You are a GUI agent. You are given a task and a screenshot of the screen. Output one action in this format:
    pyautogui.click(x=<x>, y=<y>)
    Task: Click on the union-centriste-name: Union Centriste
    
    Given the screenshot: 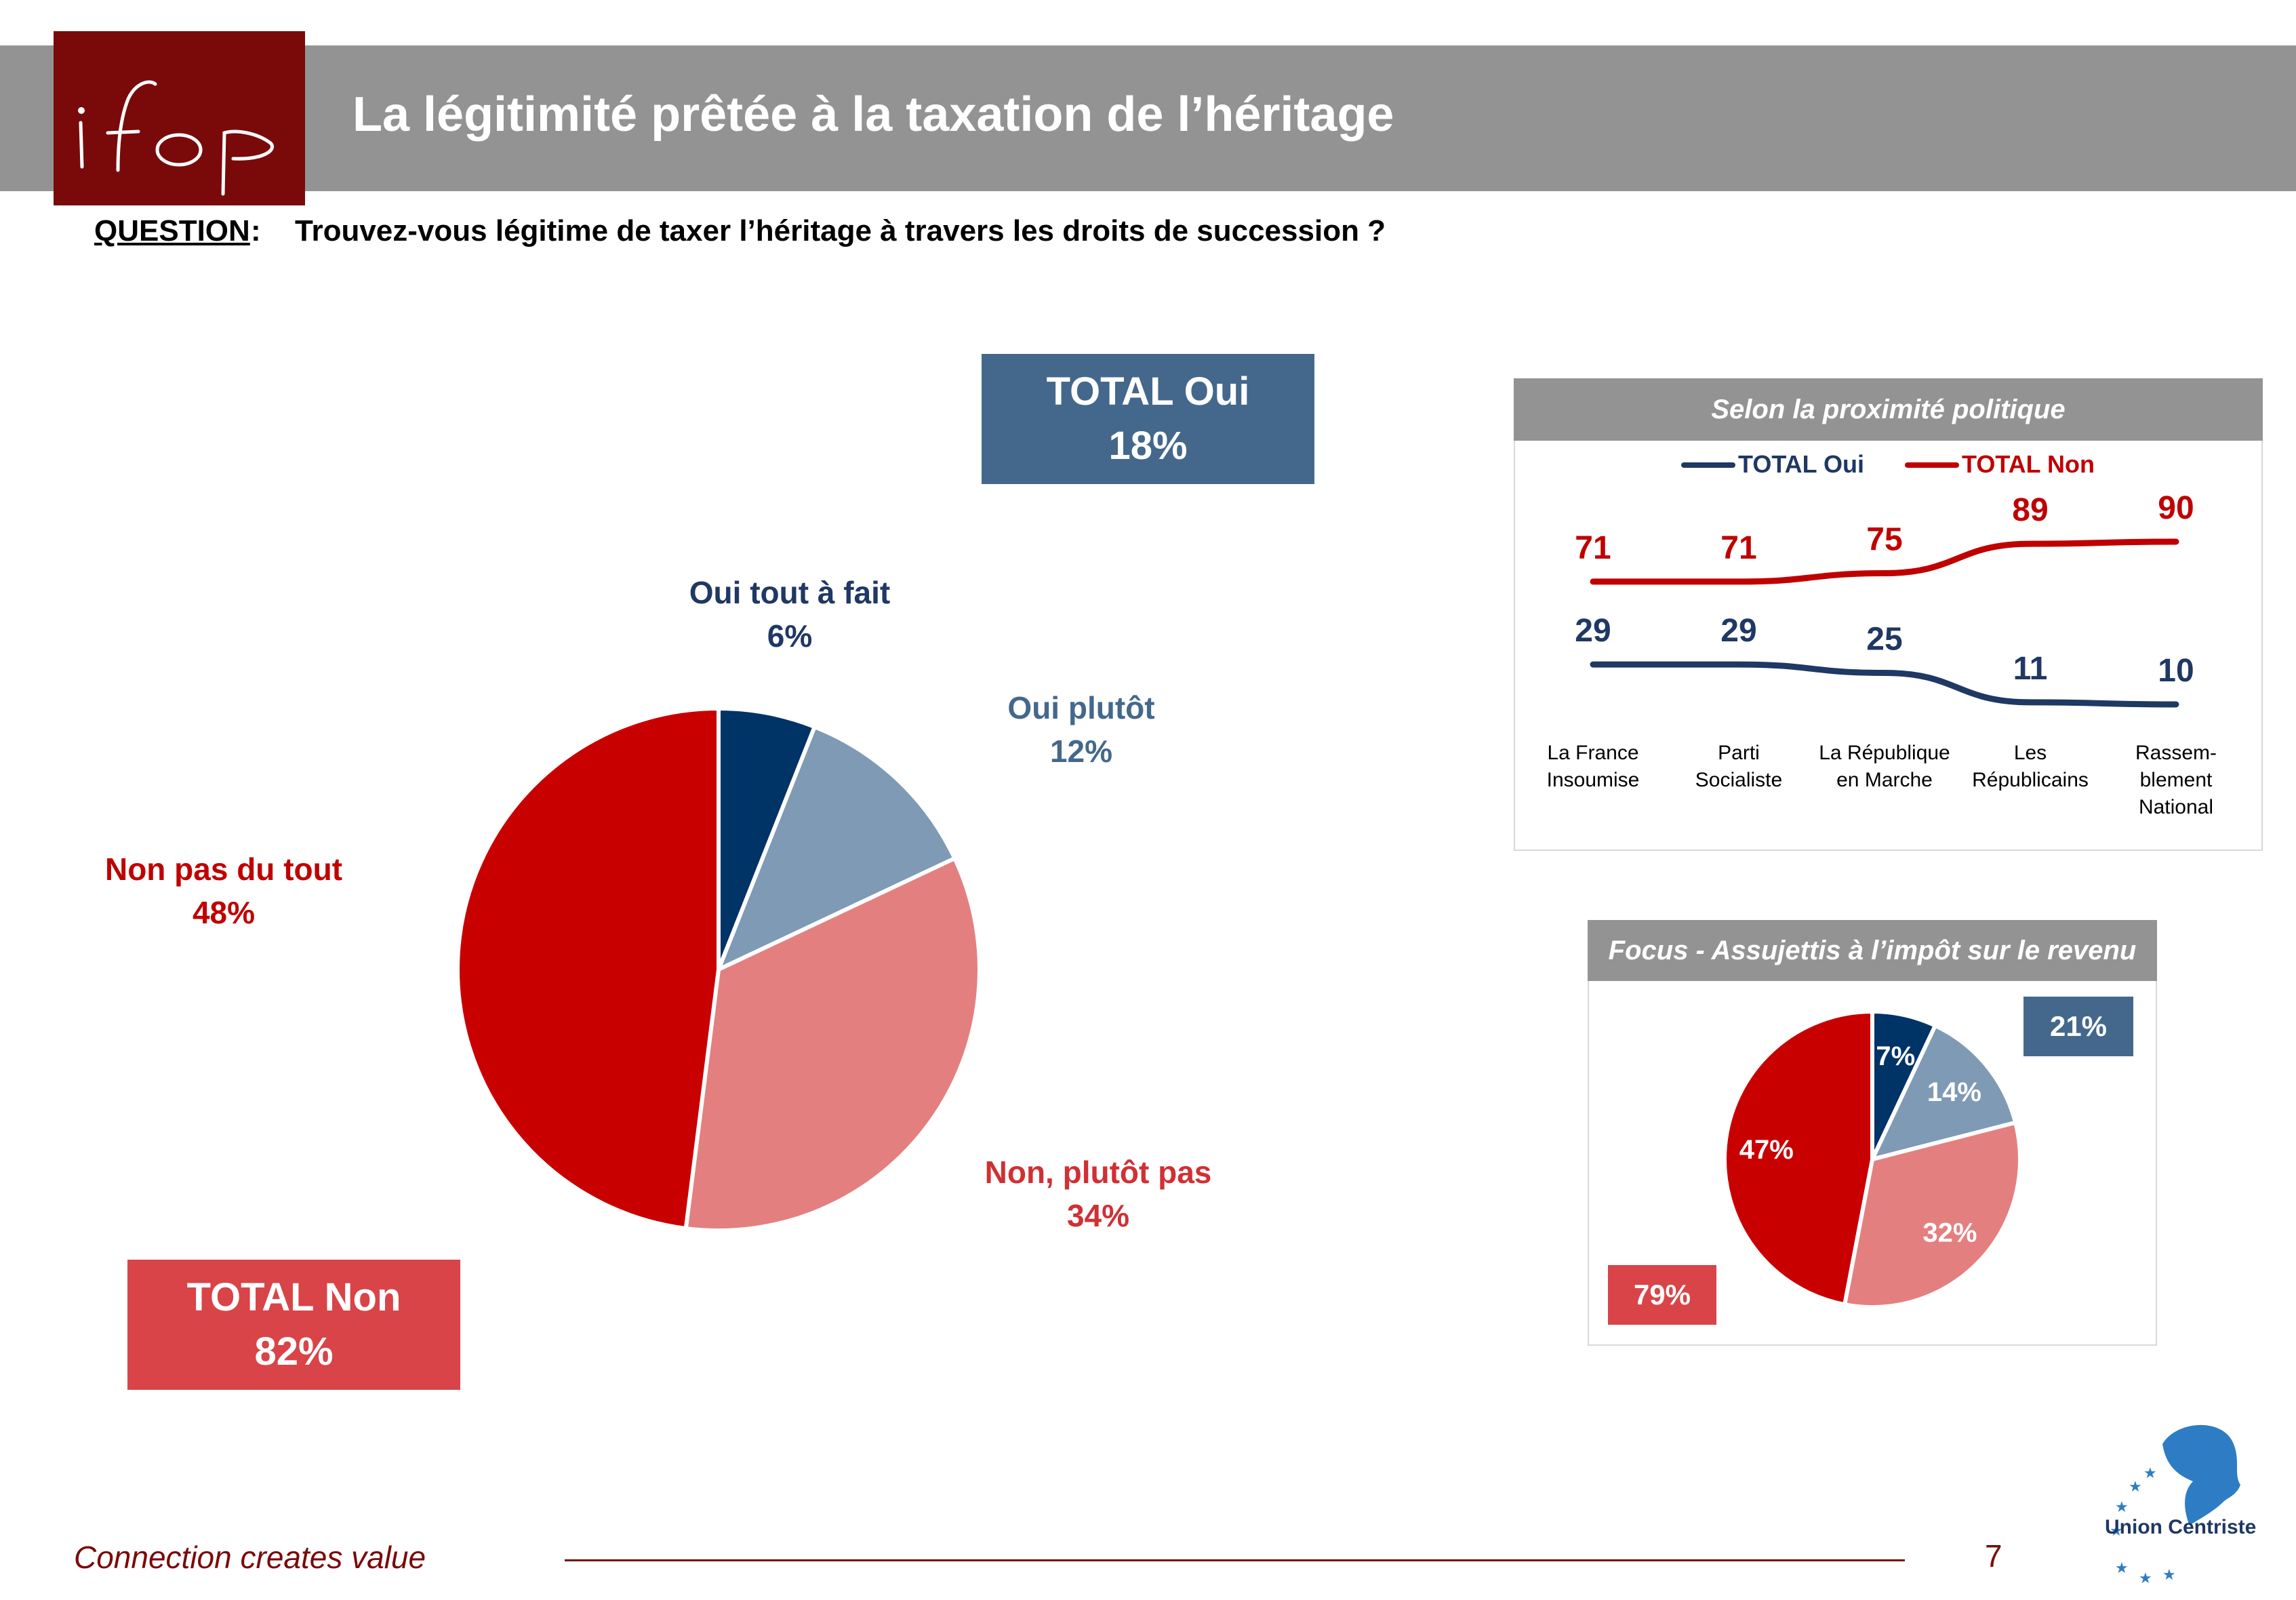 What is the action you would take?
    pyautogui.click(x=2181, y=1527)
    